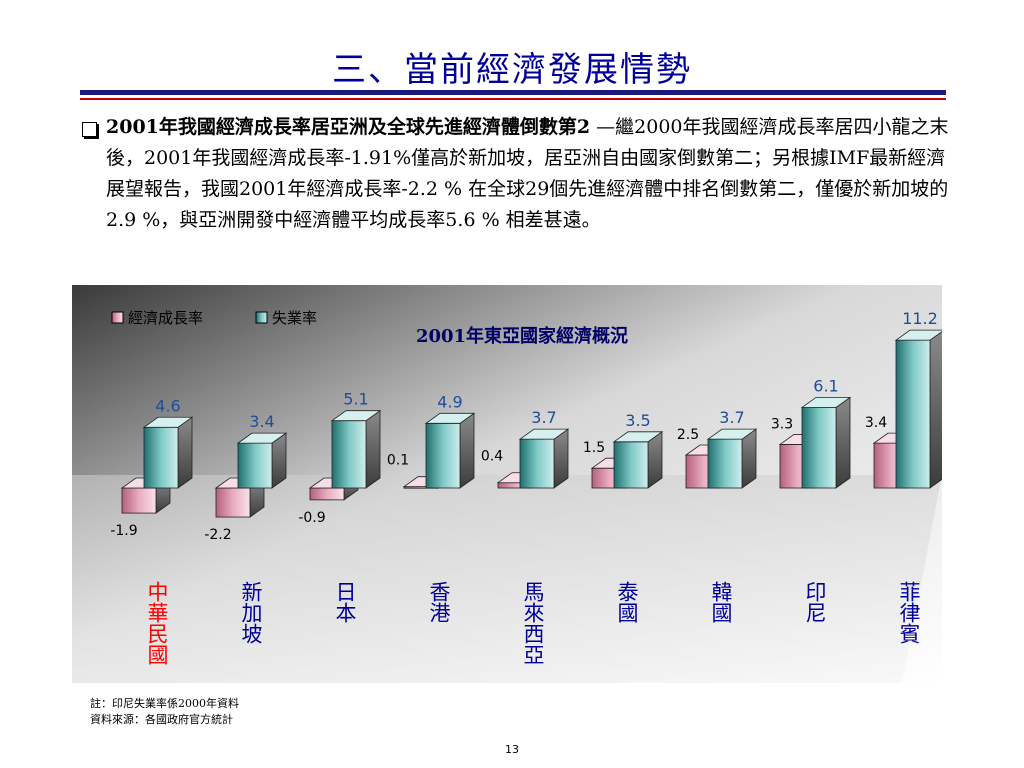 The width and height of the screenshot is (1024, 768). What do you see at coordinates (721, 602) in the screenshot?
I see `category-label: 韓國` at bounding box center [721, 602].